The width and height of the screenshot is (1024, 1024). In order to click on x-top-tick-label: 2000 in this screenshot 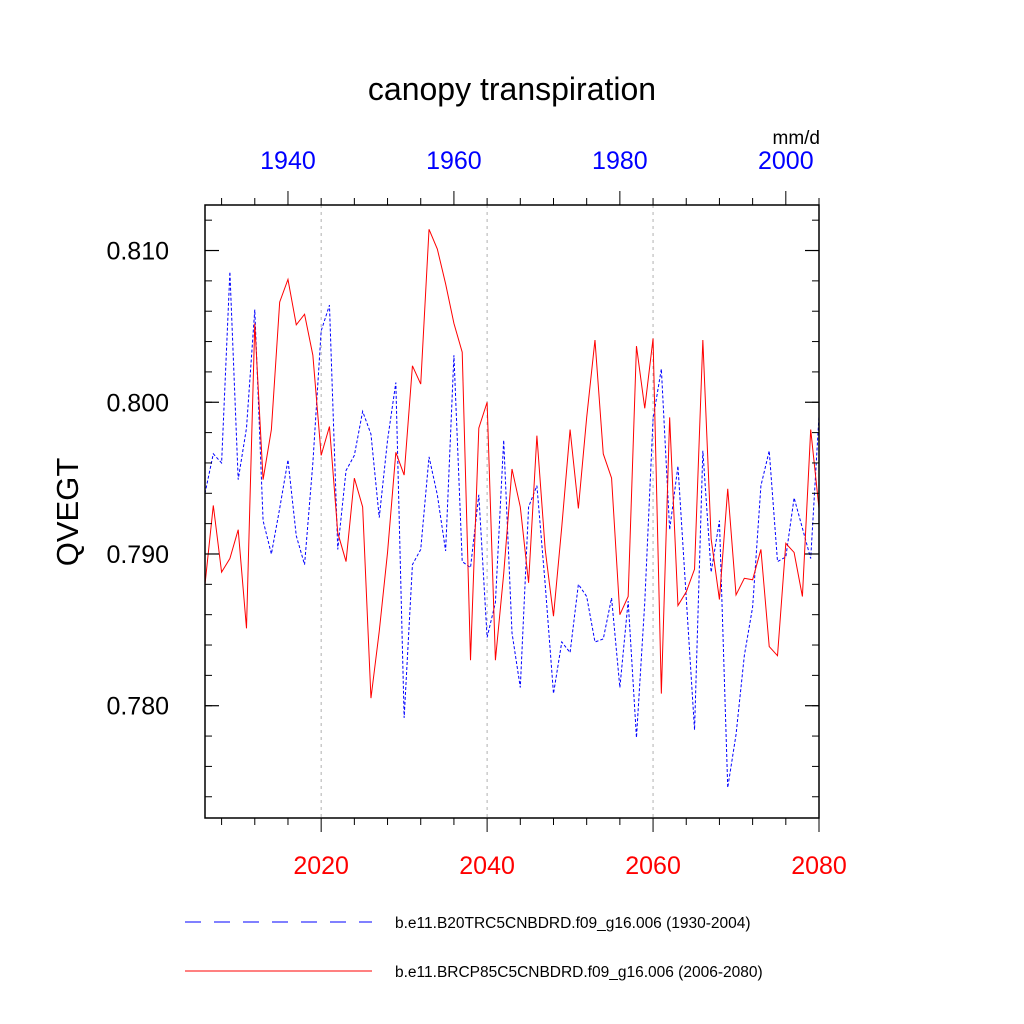, I will do `click(786, 161)`.